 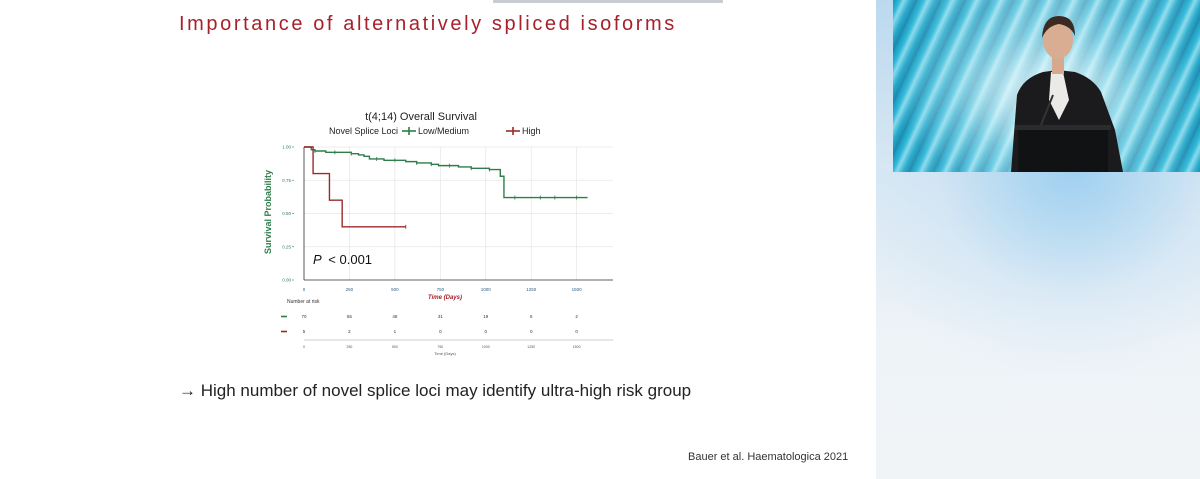 What do you see at coordinates (317, 259) in the screenshot?
I see `p-value-symbol: P` at bounding box center [317, 259].